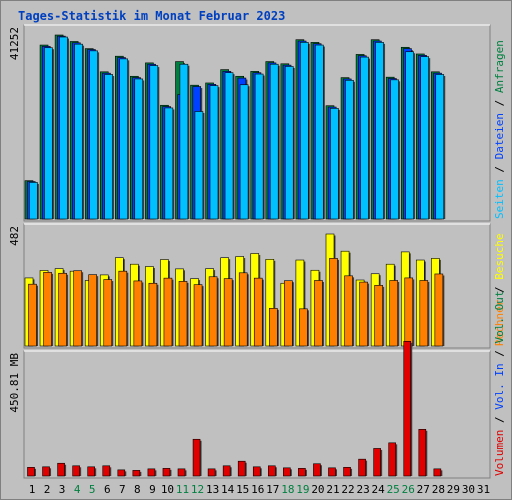 This screenshot has width=512, height=500. What do you see at coordinates (423, 489) in the screenshot?
I see `x-tick-day-27: 27` at bounding box center [423, 489].